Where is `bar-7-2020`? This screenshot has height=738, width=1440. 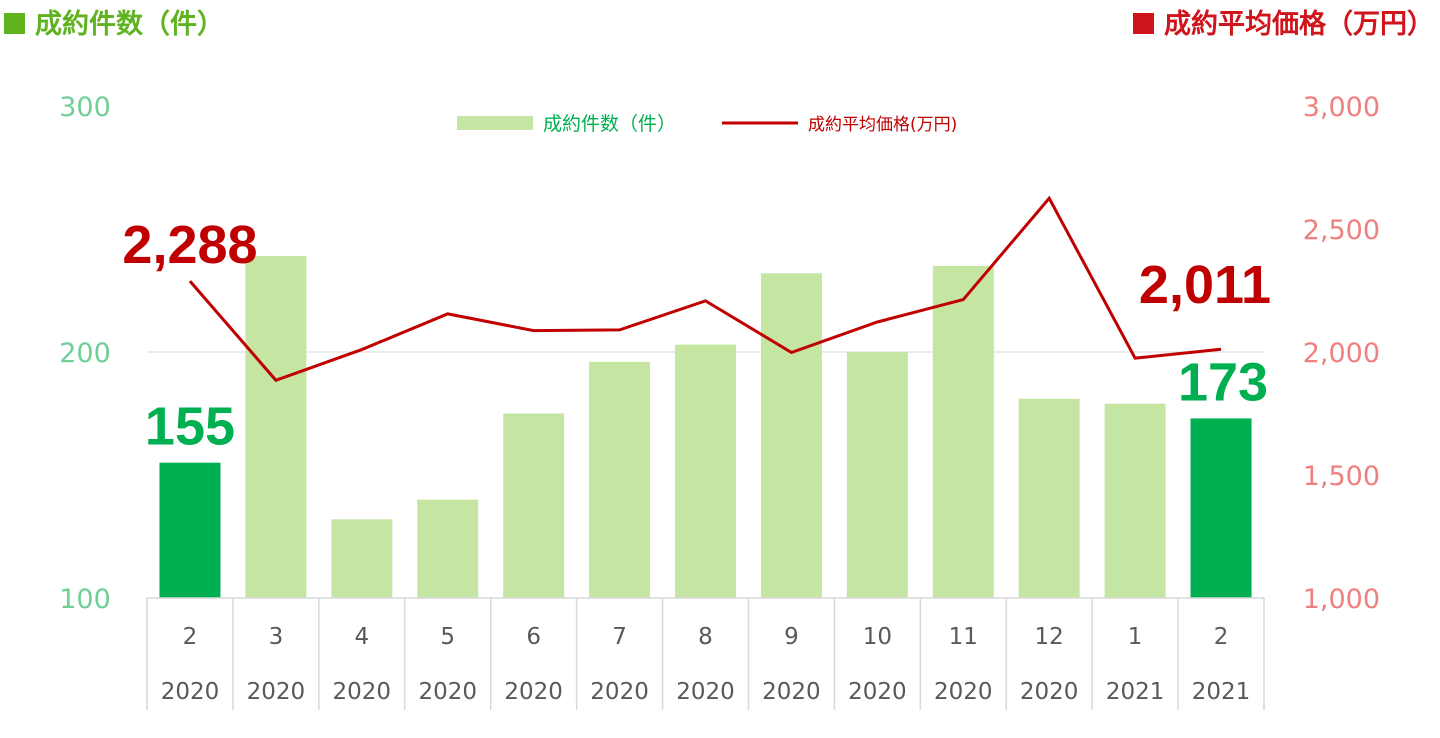 bar-7-2020 is located at coordinates (620, 479).